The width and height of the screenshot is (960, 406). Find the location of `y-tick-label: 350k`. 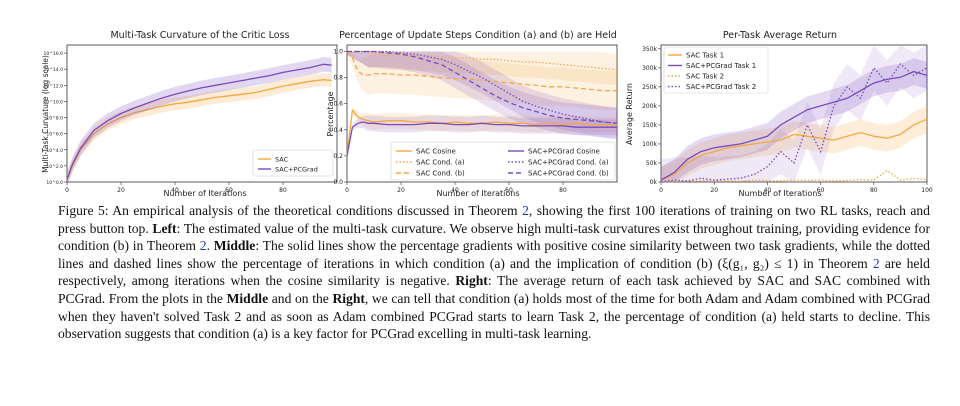

y-tick-label: 350k is located at coordinates (649, 49).